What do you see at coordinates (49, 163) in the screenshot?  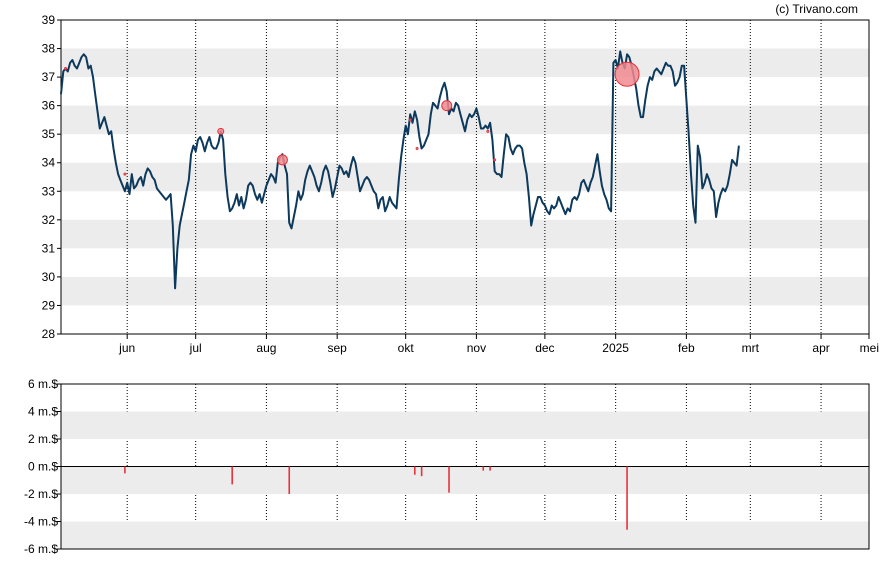 I see `price-y-tick-label: 34` at bounding box center [49, 163].